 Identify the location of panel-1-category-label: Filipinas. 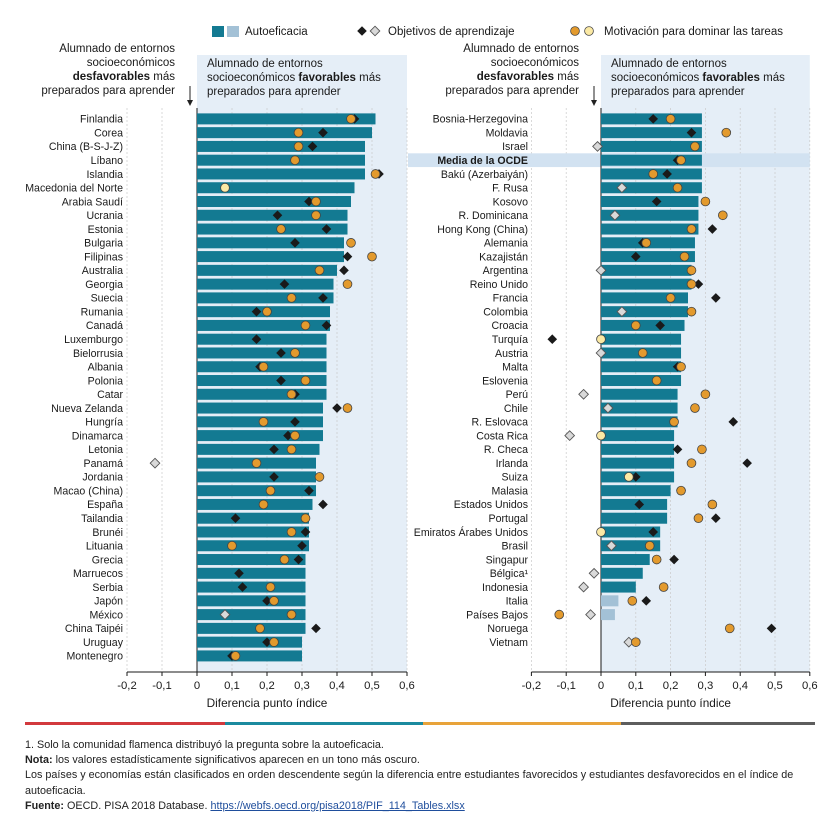
(103, 257).